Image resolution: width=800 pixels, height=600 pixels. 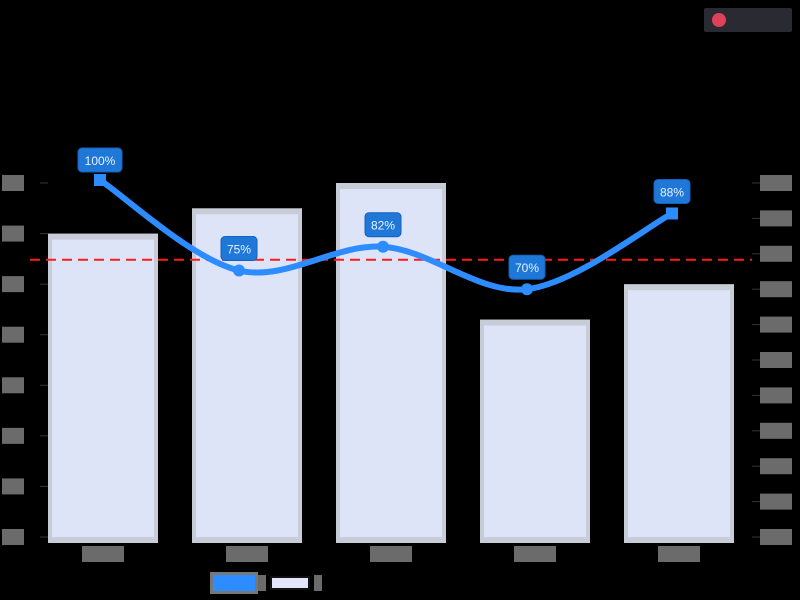 I want to click on chart-legend, so click(x=266, y=583).